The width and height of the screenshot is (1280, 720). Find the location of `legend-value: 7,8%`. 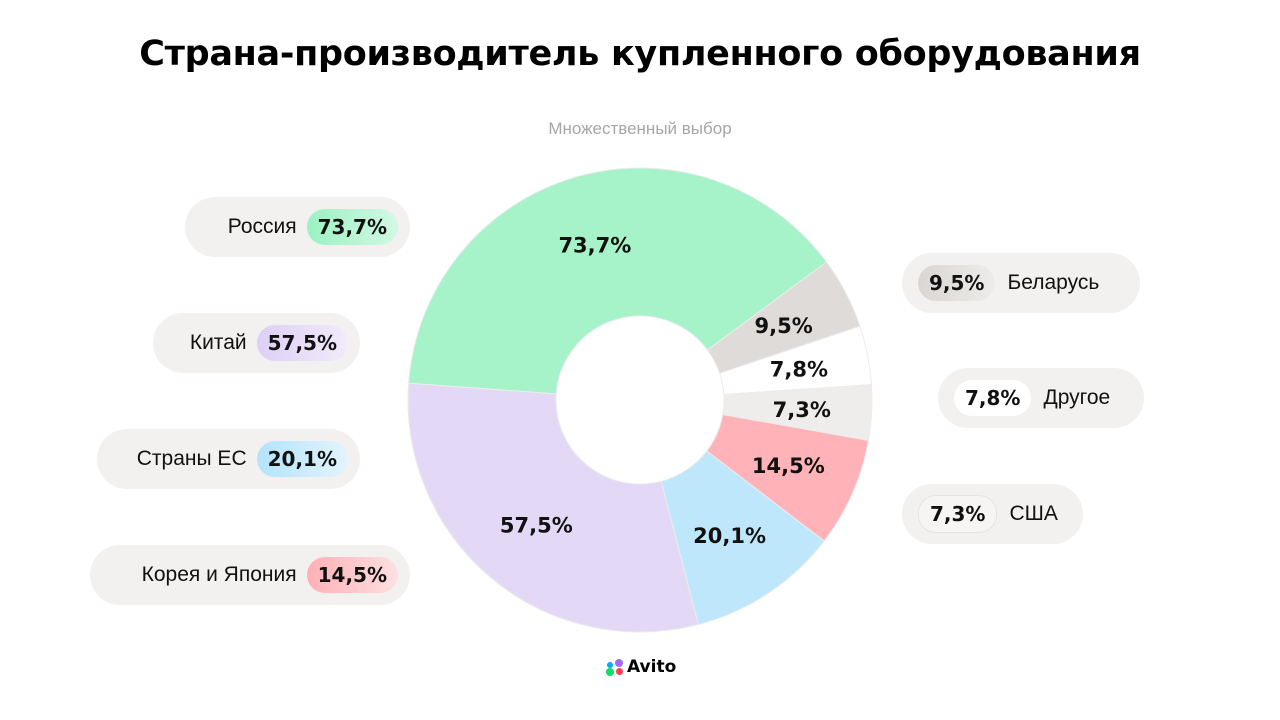

legend-value: 7,8% is located at coordinates (993, 398).